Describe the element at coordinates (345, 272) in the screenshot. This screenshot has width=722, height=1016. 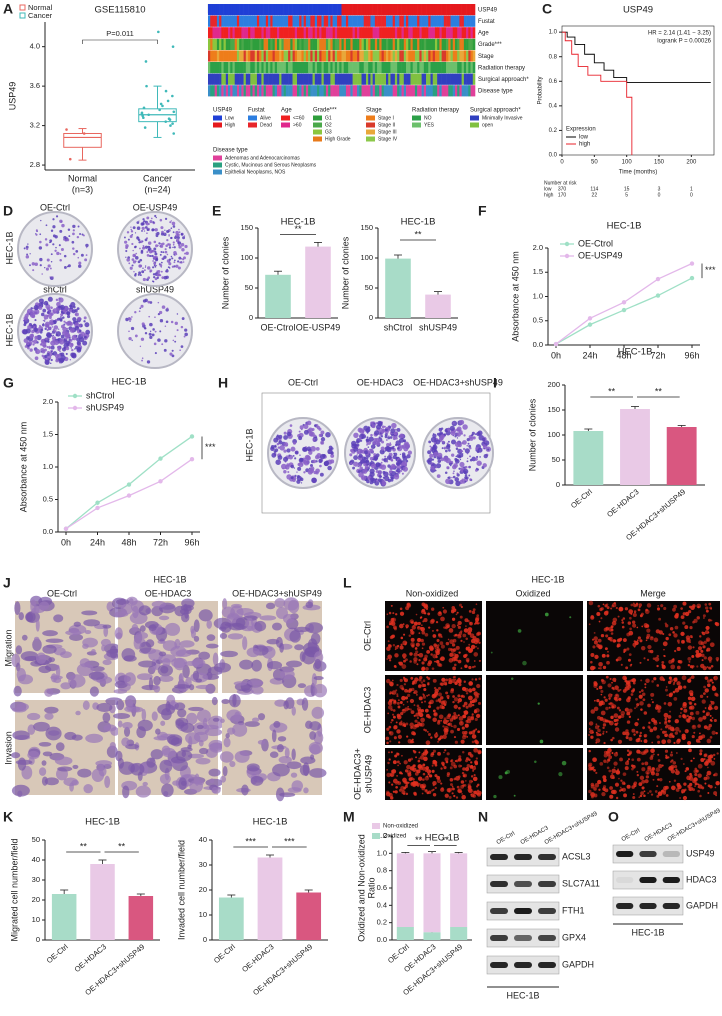
I see `y-axis-label: Number of clonies` at that location.